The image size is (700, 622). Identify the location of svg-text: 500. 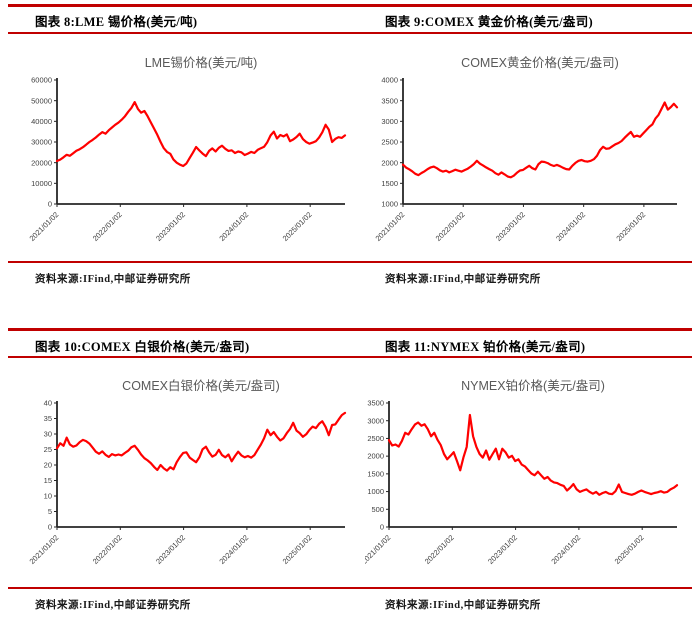
(377, 509).